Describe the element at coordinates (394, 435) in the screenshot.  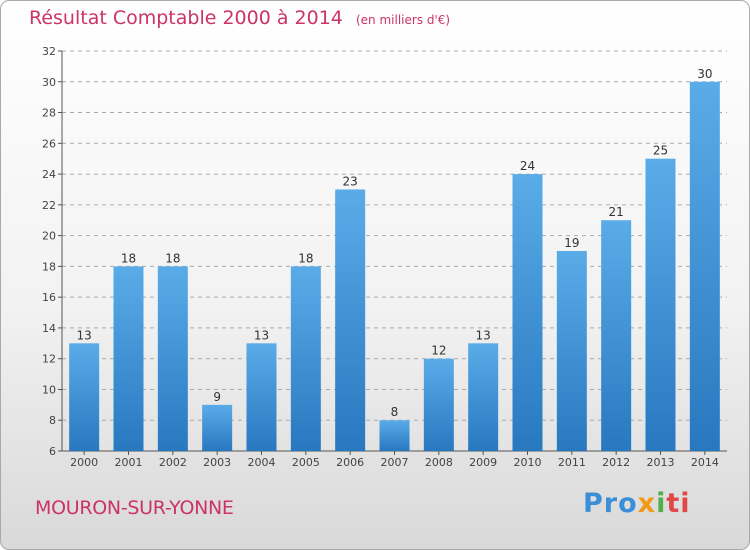
I see `bar-2007` at that location.